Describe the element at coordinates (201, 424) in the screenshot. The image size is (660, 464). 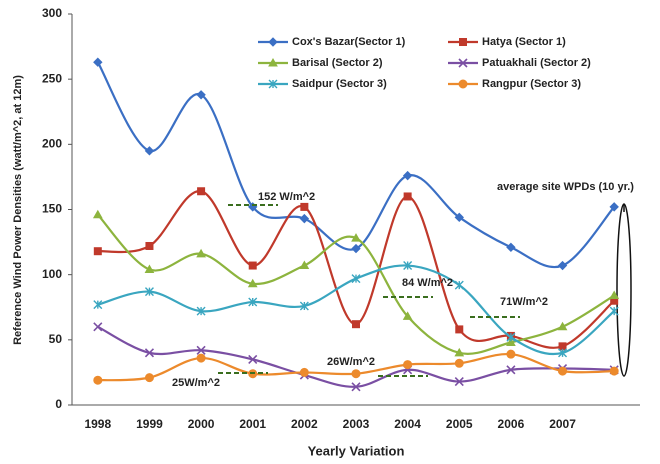
I see `x-tick-label: 2000` at that location.